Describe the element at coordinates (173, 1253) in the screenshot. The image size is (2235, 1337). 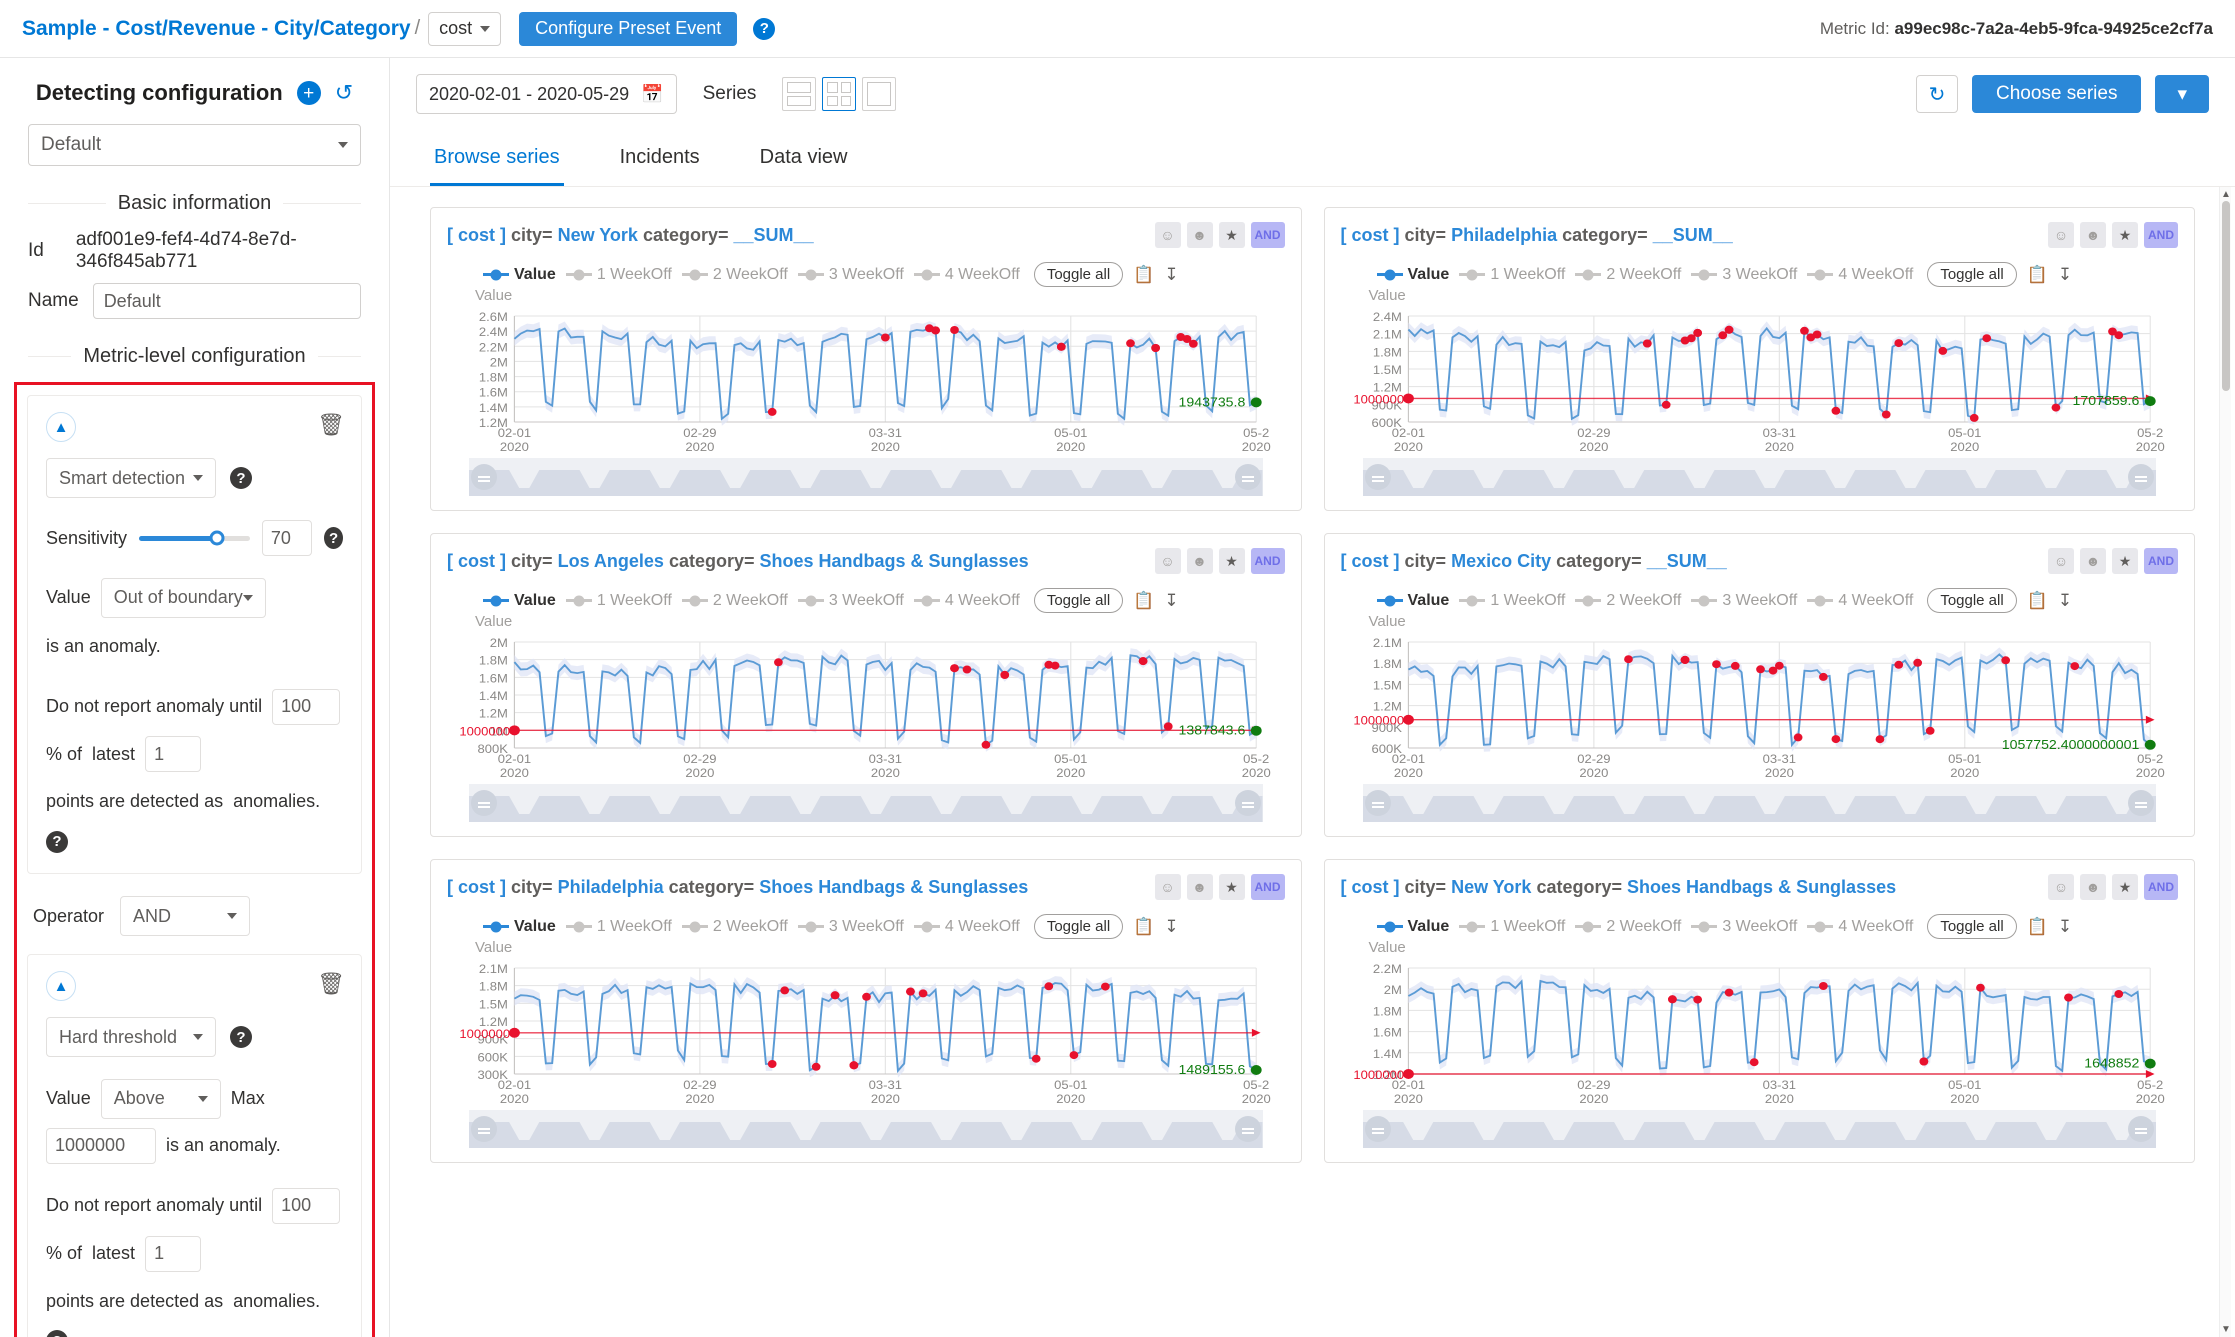
I see `suppress-points-input: 1` at that location.